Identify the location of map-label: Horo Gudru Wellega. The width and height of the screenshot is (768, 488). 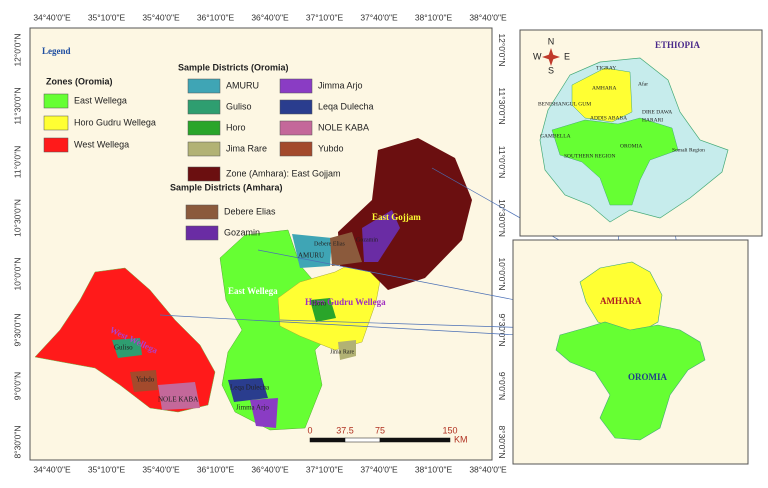
(345, 302).